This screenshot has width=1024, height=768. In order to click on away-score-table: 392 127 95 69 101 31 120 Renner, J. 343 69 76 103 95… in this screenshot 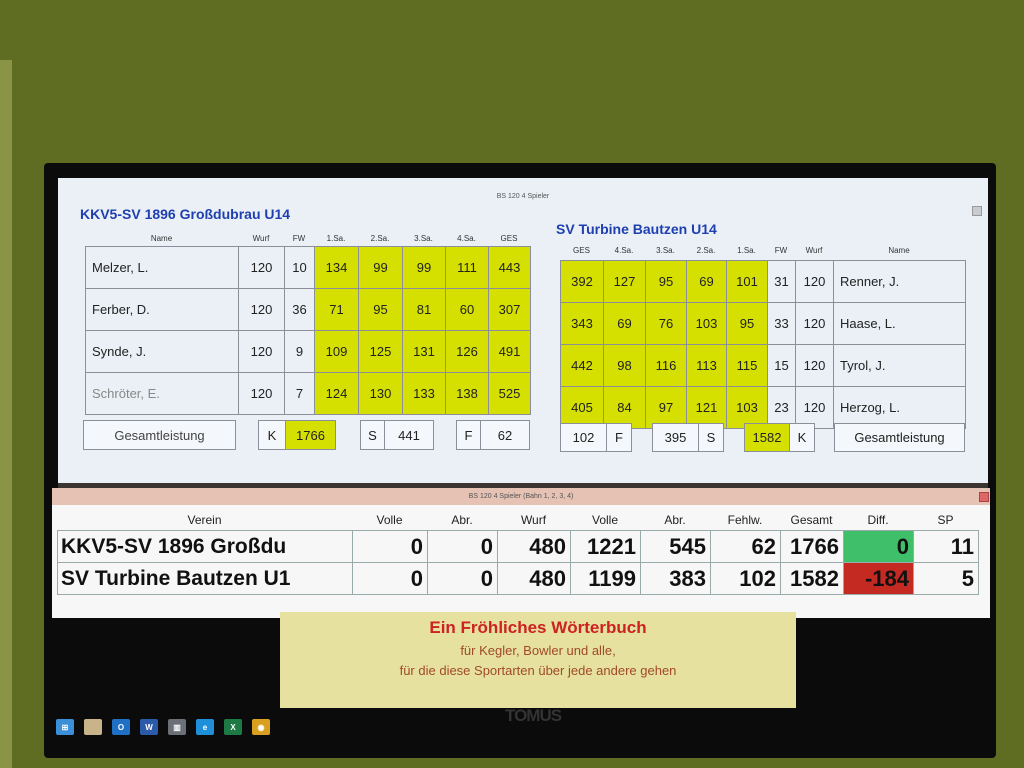, I will do `click(763, 344)`.